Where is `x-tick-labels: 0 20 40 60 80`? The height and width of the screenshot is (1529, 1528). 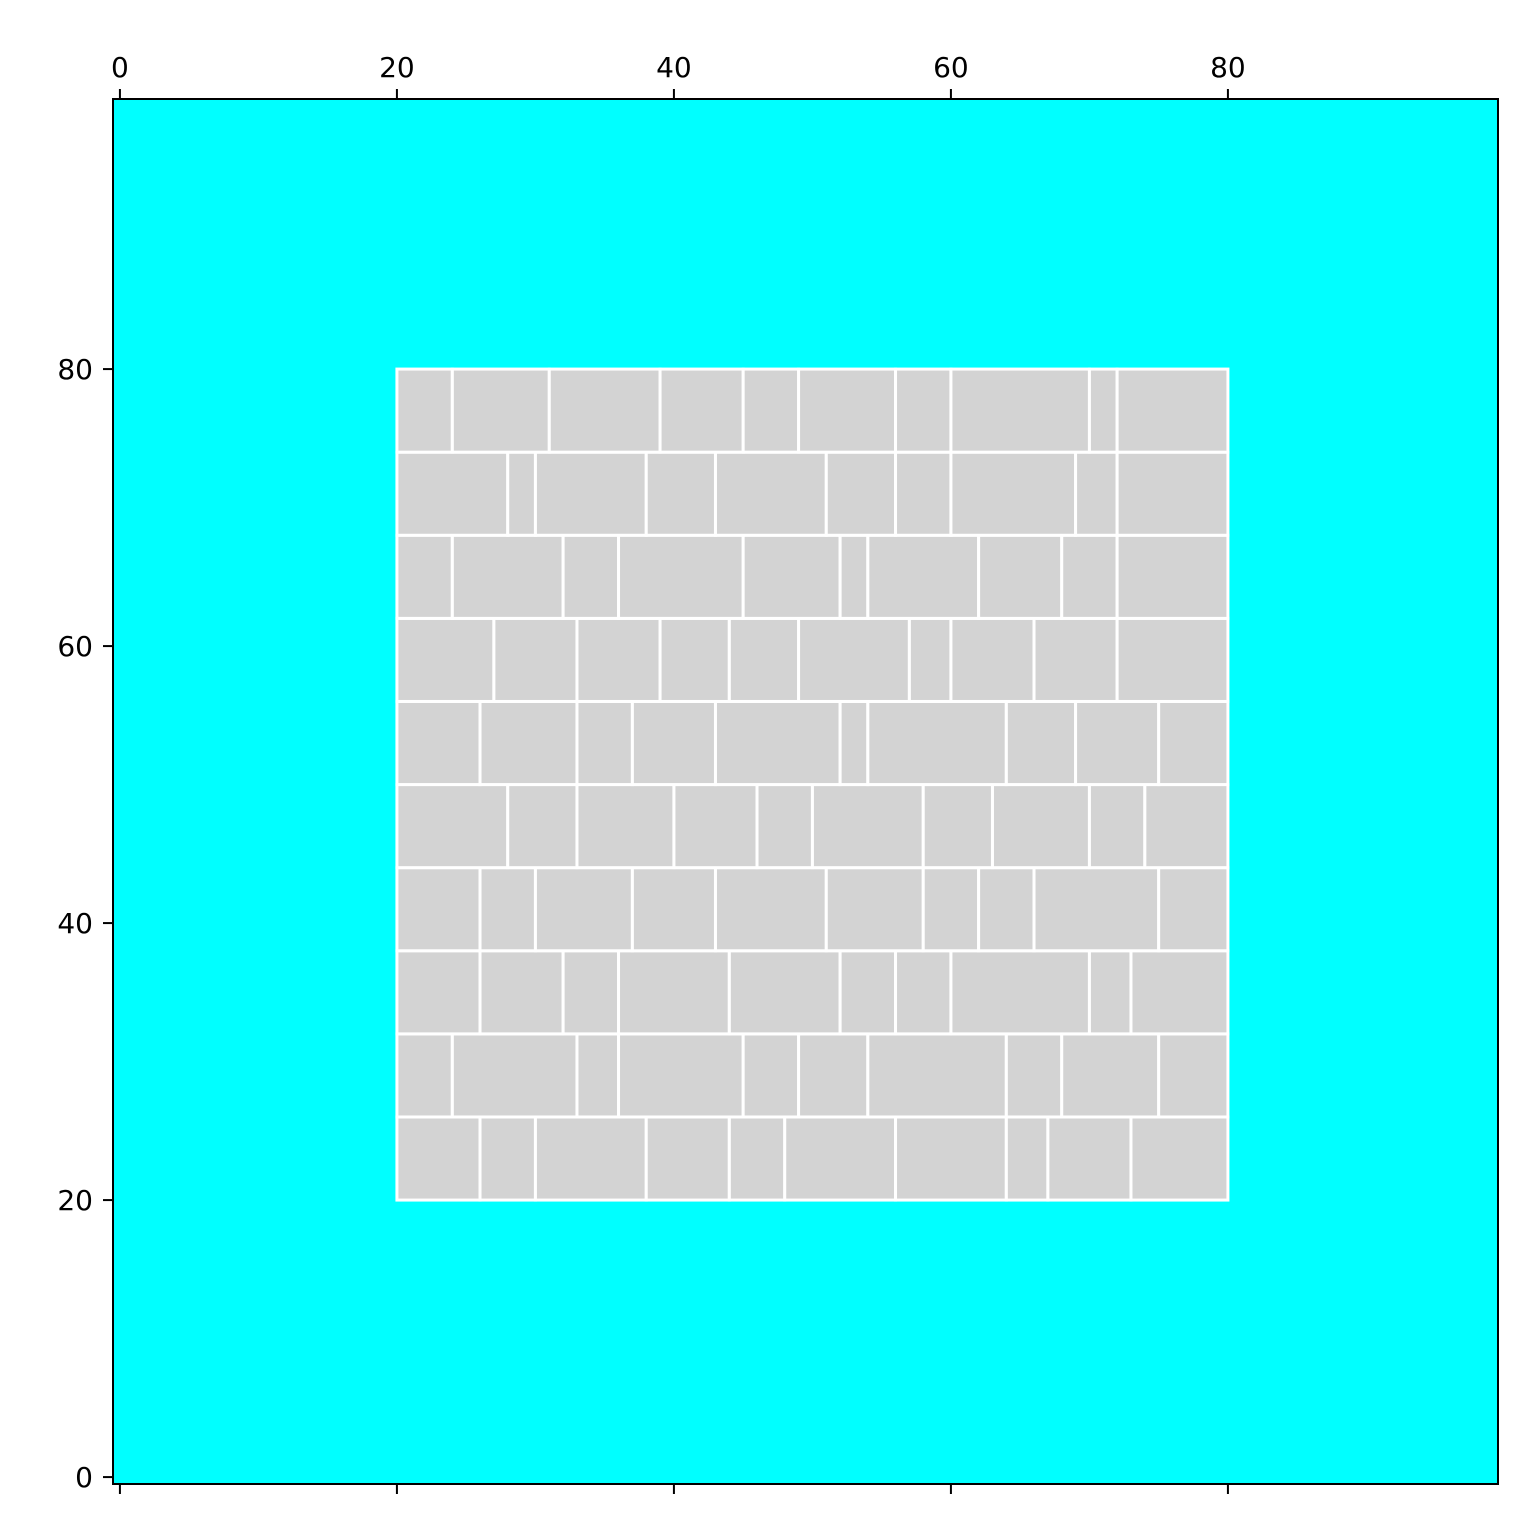 x-tick-labels: 0 20 40 60 80 is located at coordinates (678, 67).